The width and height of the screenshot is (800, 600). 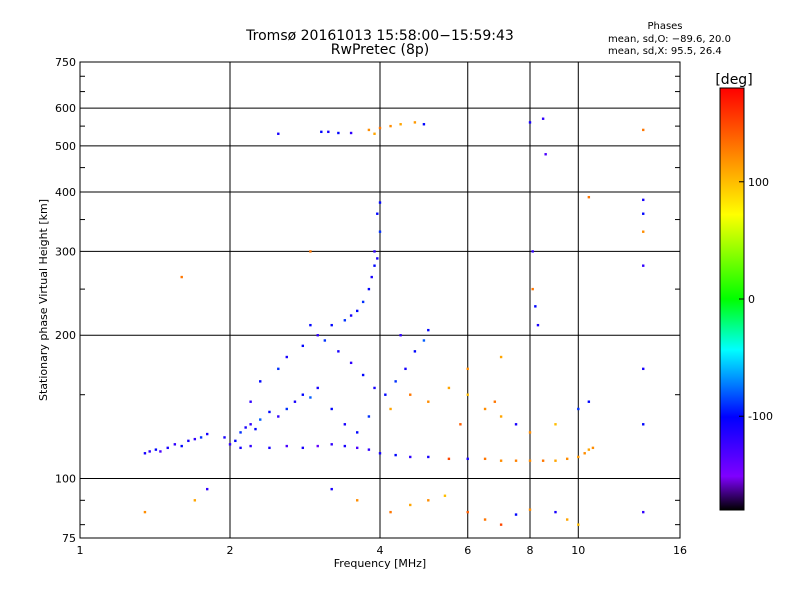 What do you see at coordinates (665, 51) in the screenshot?
I see `stats-x-line: mean, sd,X: 95.5, 26.4` at bounding box center [665, 51].